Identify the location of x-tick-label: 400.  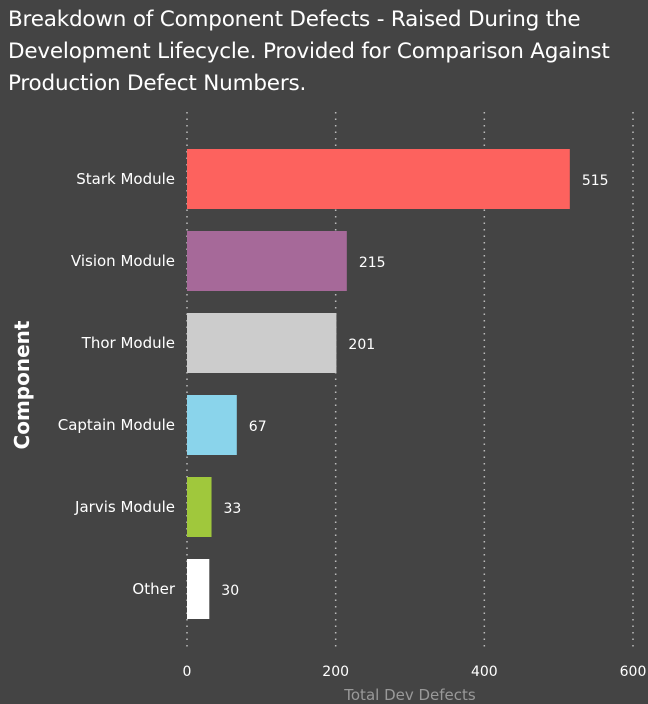
(484, 672).